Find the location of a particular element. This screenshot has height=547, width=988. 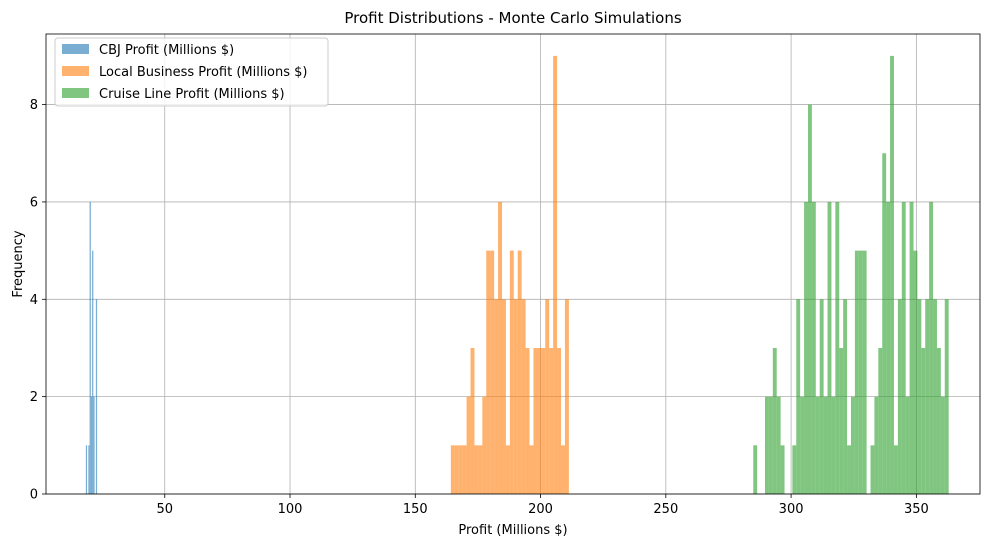

y-tick-label: 6 is located at coordinates (34, 202).